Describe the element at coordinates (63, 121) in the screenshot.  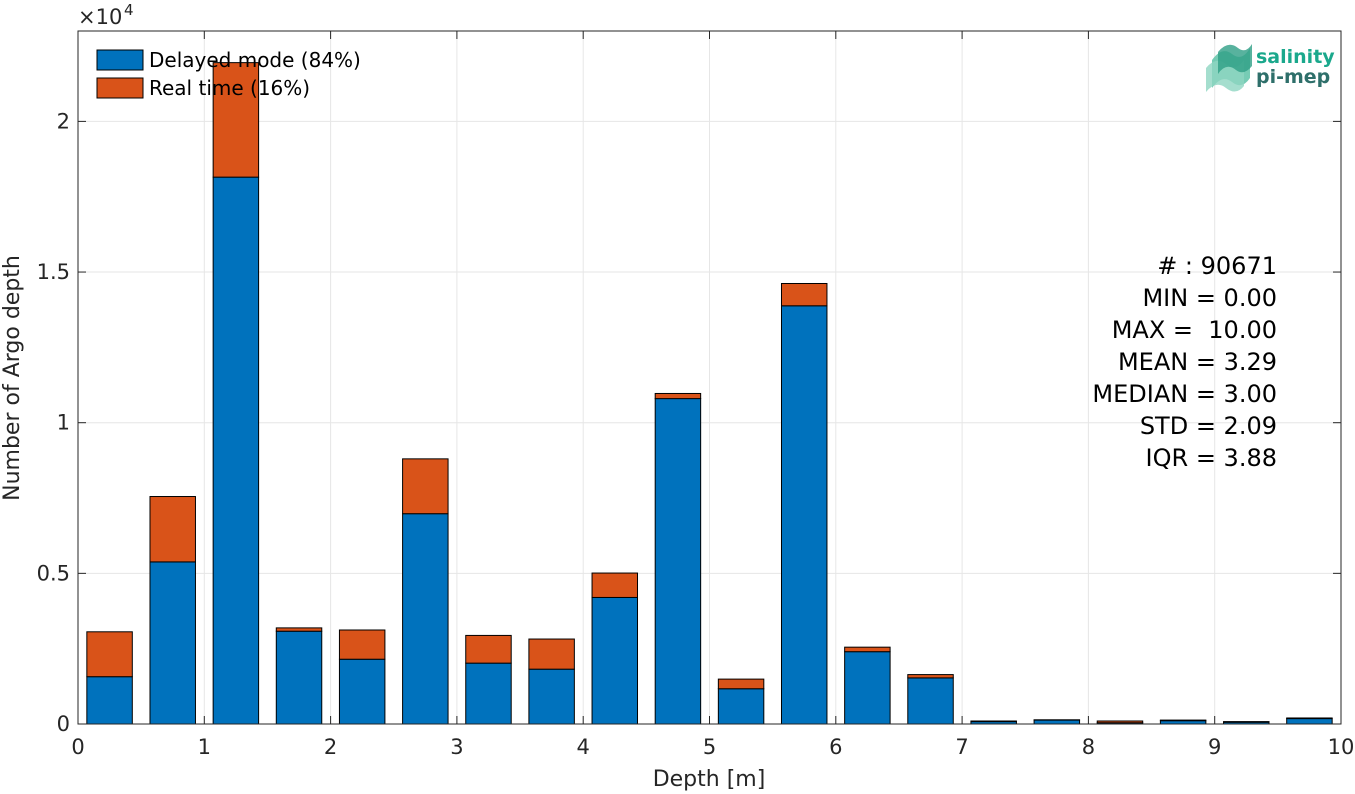
I see `y-tick-label: 2` at that location.